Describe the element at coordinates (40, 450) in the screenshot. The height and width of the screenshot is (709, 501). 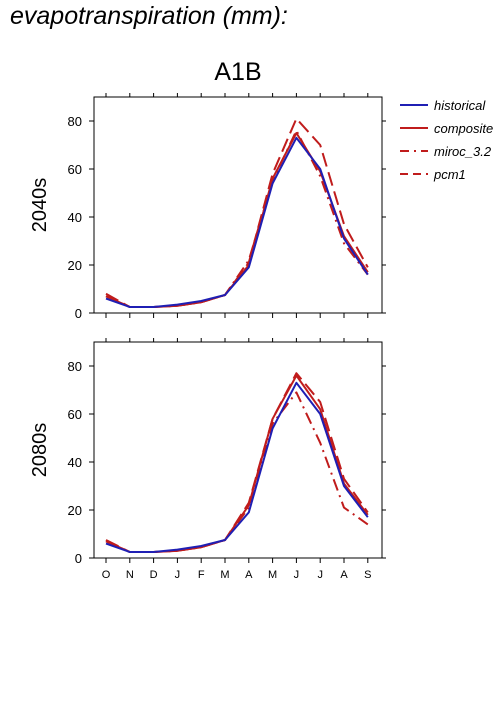
I see `row-label: 2080s` at that location.